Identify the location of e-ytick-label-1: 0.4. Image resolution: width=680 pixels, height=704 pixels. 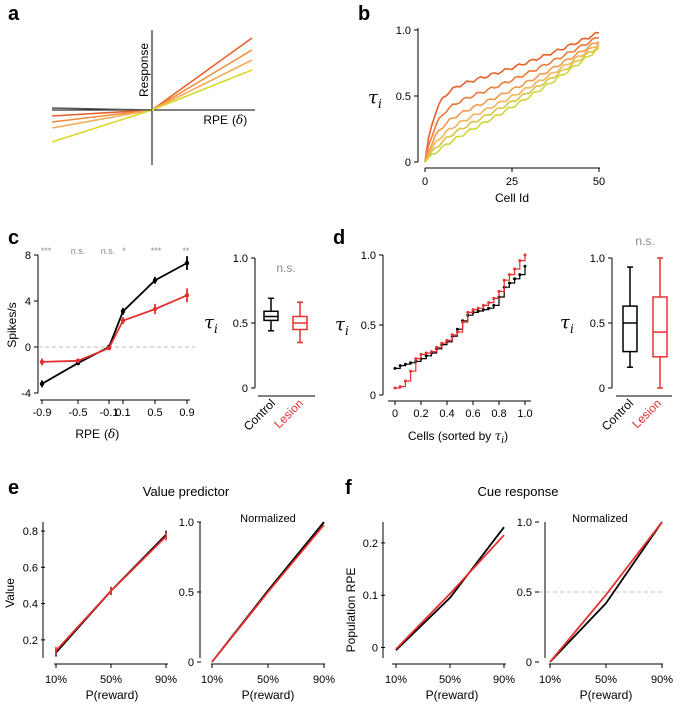
(30, 605).